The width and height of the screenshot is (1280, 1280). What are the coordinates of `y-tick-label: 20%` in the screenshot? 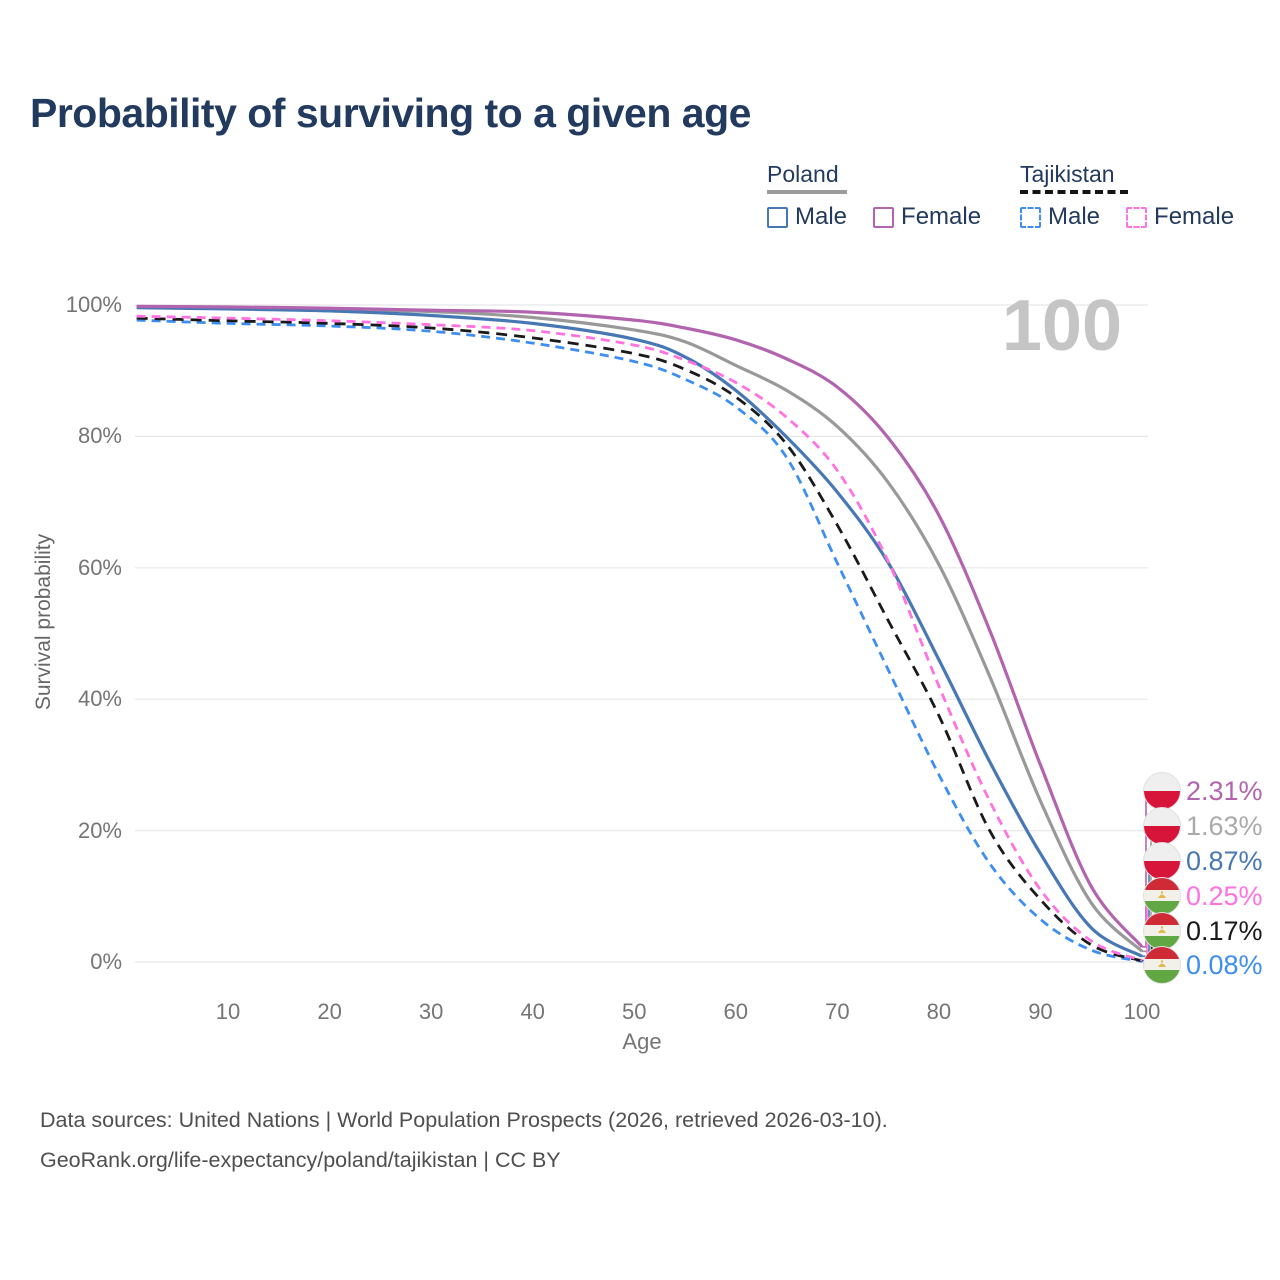 It's located at (99, 830).